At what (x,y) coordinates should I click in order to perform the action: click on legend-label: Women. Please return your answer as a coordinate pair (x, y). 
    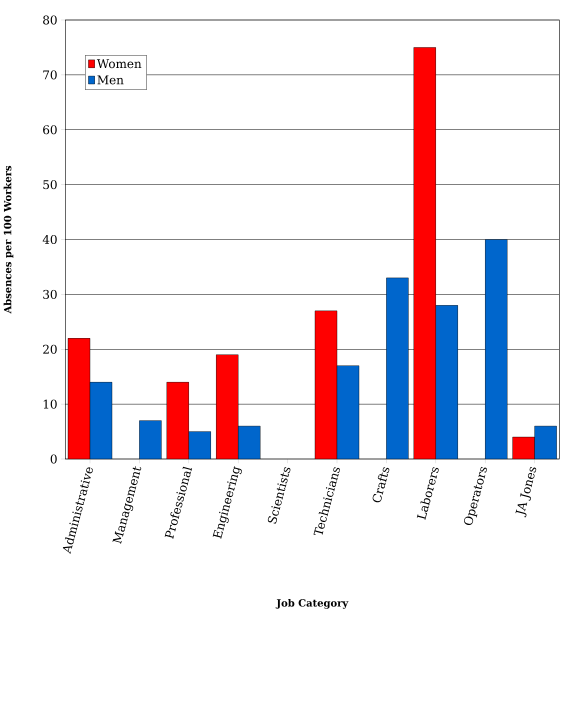
    Looking at the image, I should click on (119, 63).